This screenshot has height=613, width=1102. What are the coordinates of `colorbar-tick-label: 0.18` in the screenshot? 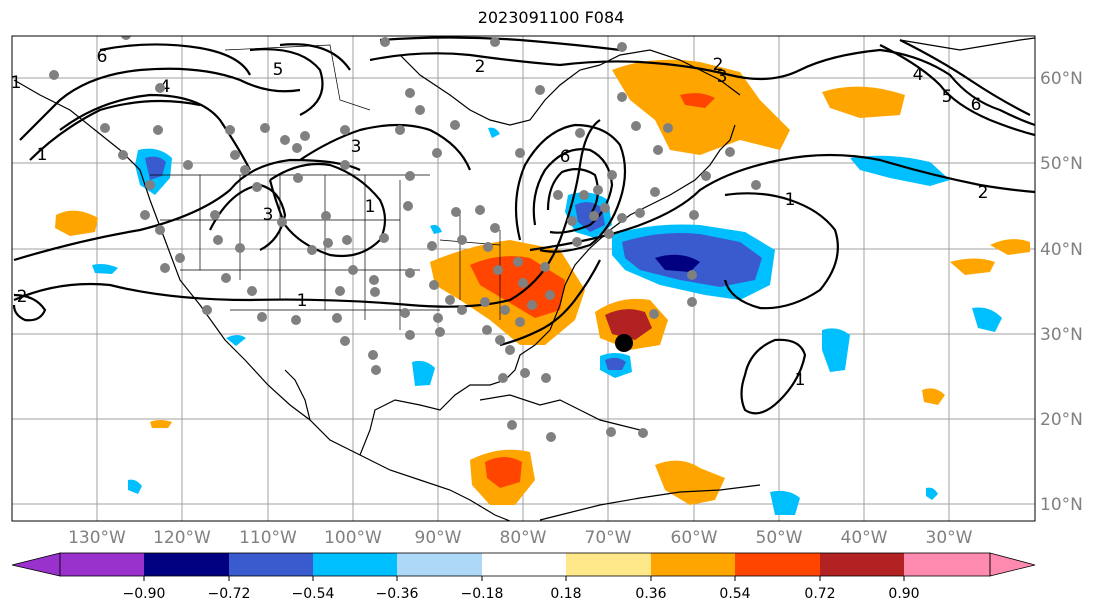 It's located at (565, 594).